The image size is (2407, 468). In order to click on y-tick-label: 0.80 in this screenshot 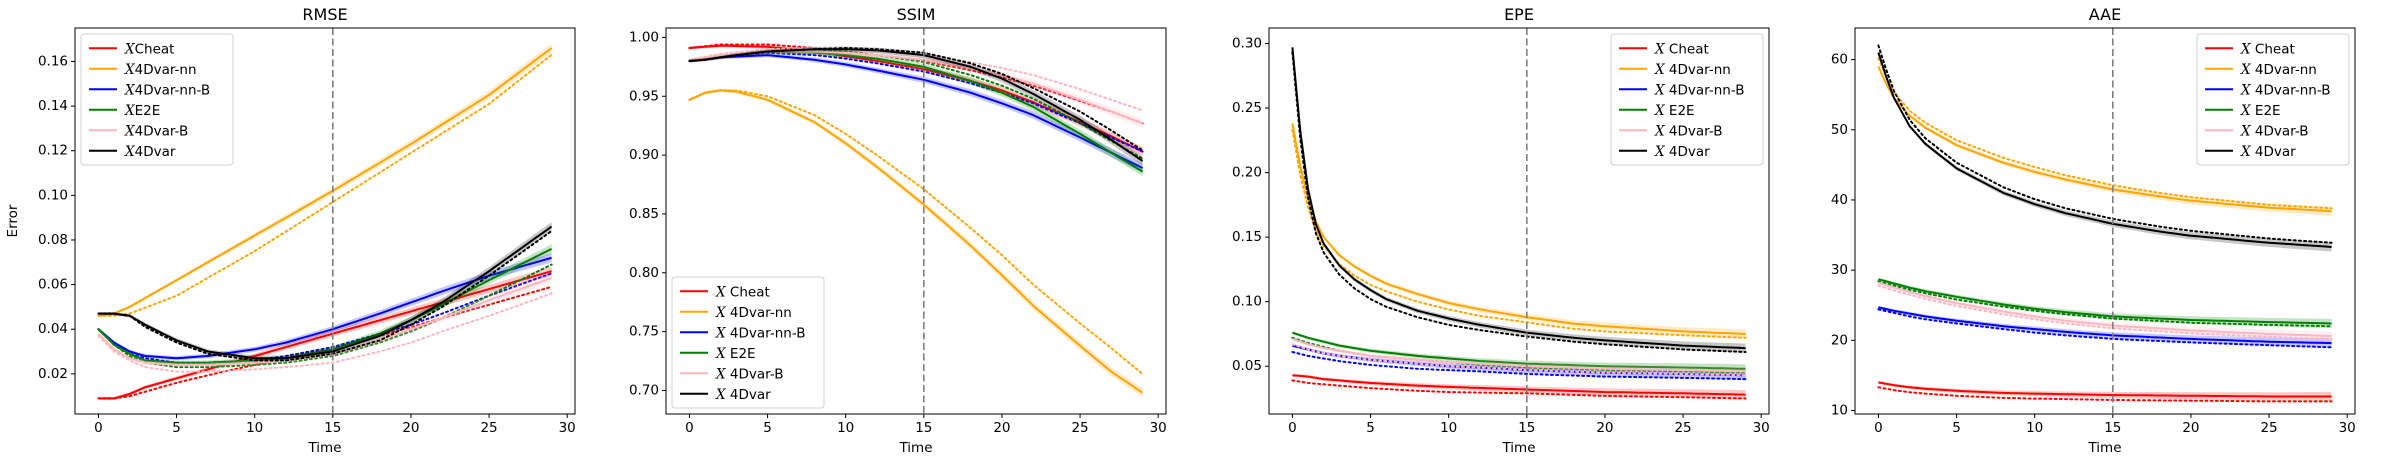, I will do `click(644, 273)`.